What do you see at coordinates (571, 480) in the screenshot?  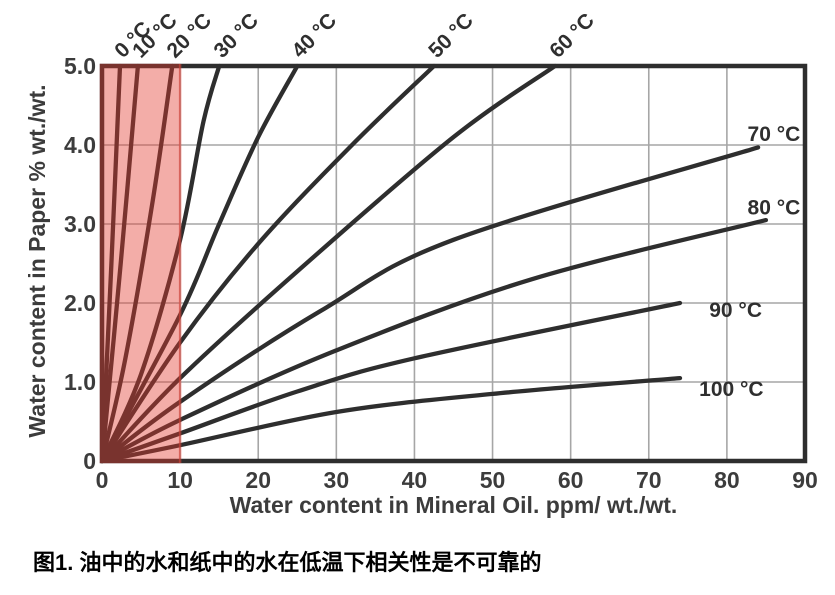 I see `x-tick-60: 60` at bounding box center [571, 480].